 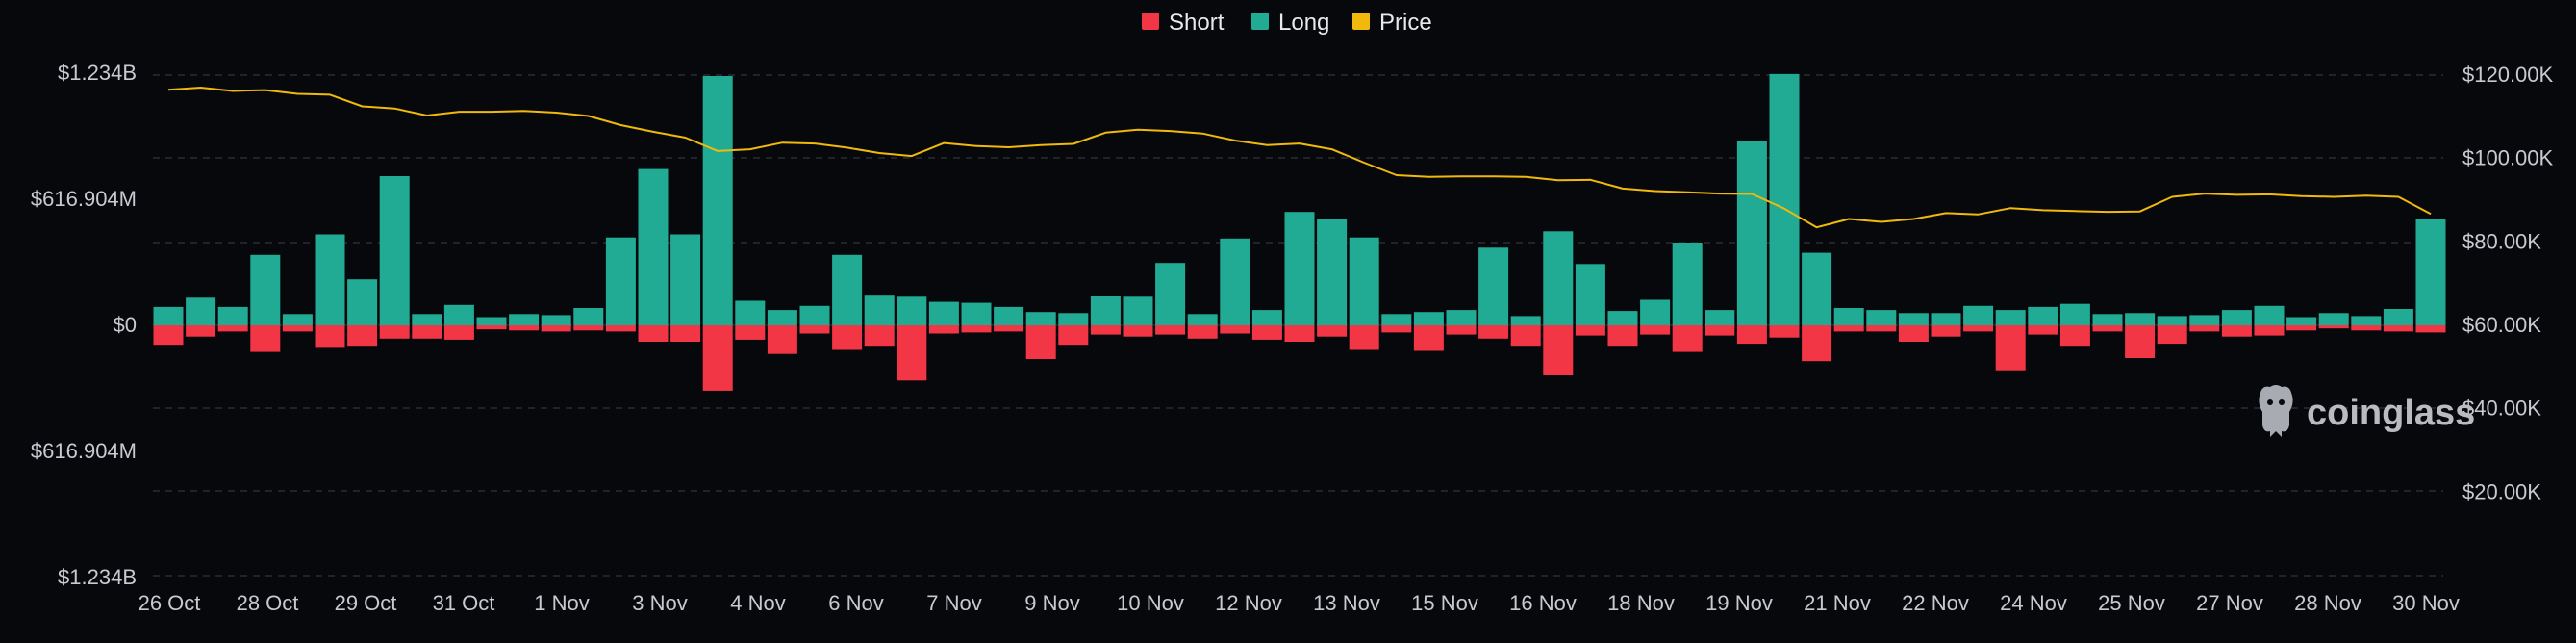 What do you see at coordinates (1405, 23) in the screenshot?
I see `legend-label-price: Price` at bounding box center [1405, 23].